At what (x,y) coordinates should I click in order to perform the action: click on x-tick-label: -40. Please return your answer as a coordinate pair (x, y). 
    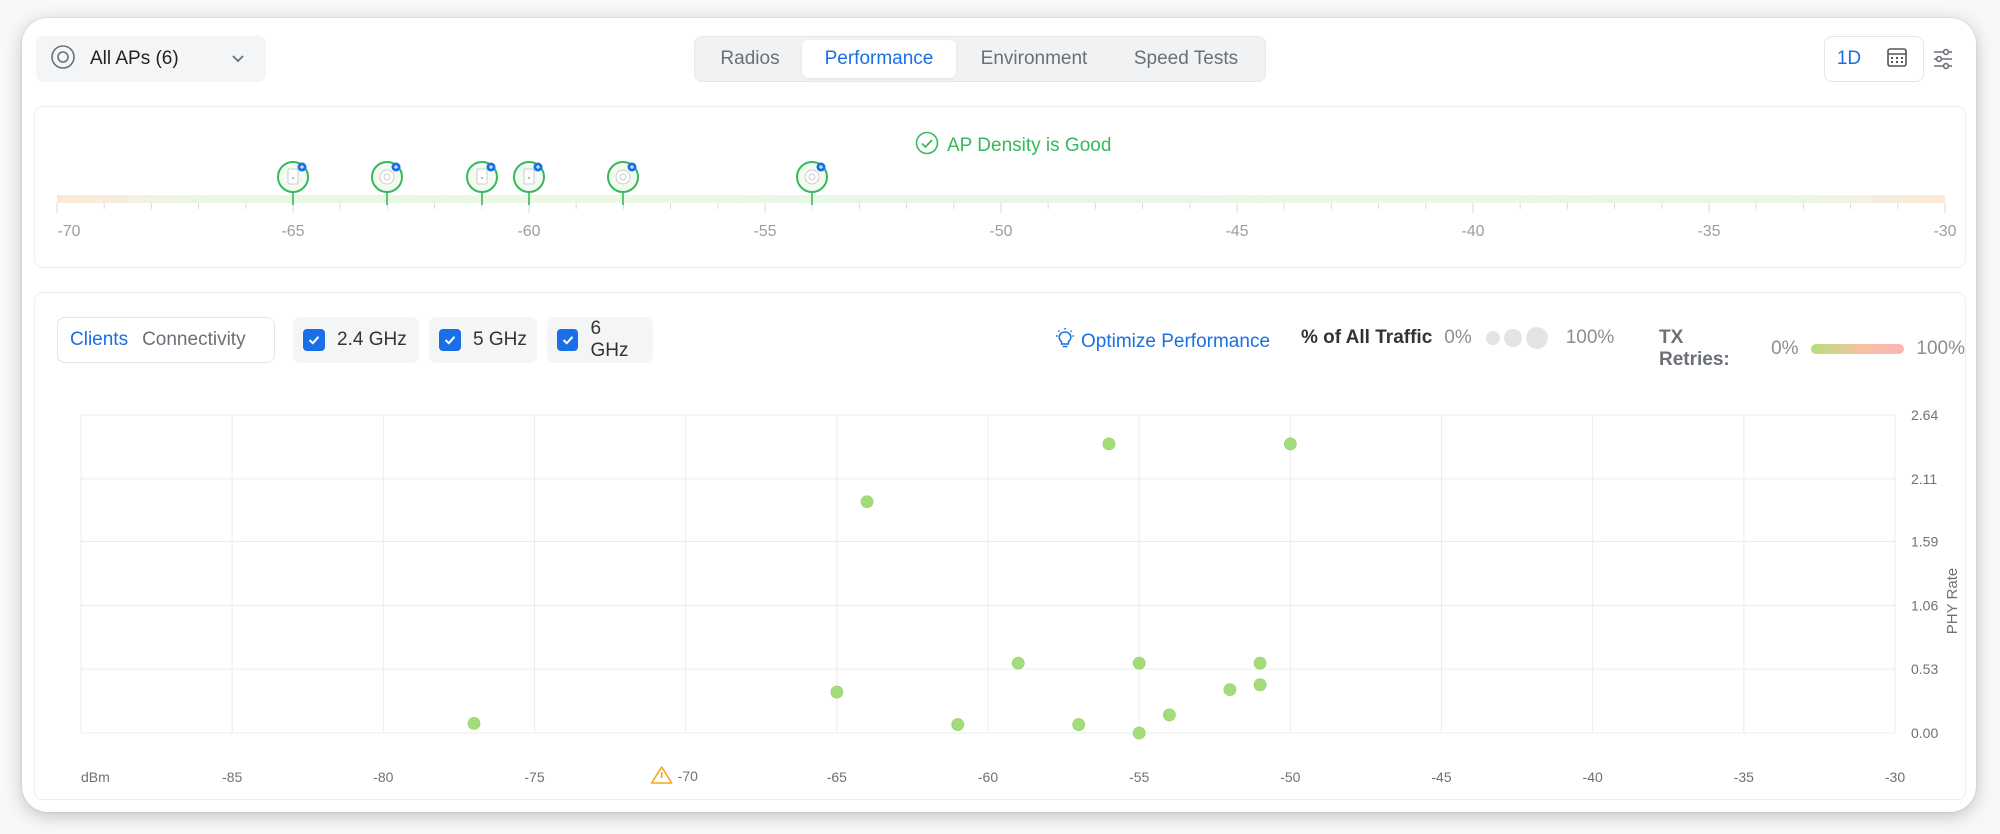
    Looking at the image, I should click on (1593, 777).